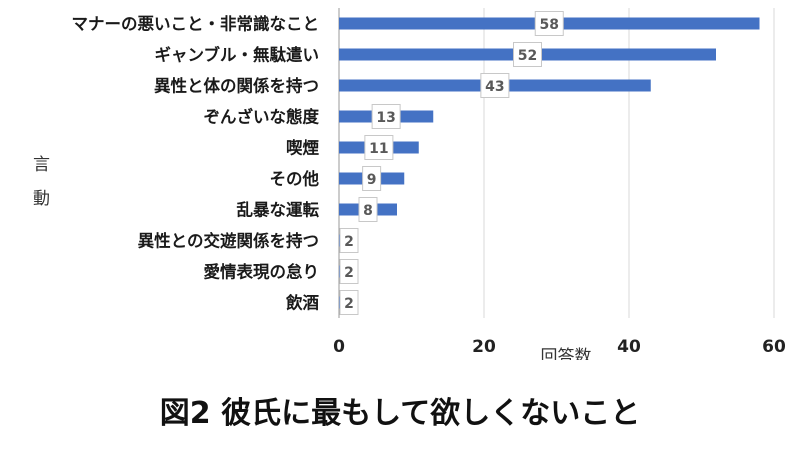 This screenshot has height=450, width=800. I want to click on y-axis-label-char: 言, so click(41, 165).